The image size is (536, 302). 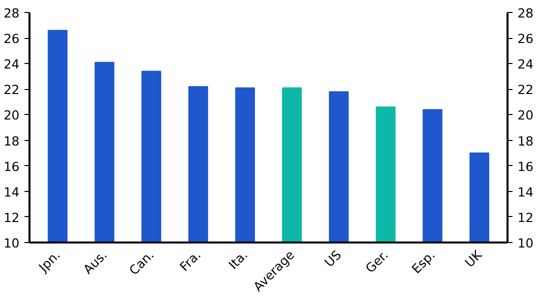 What do you see at coordinates (12, 243) in the screenshot?
I see `y-tick-label: 10` at bounding box center [12, 243].